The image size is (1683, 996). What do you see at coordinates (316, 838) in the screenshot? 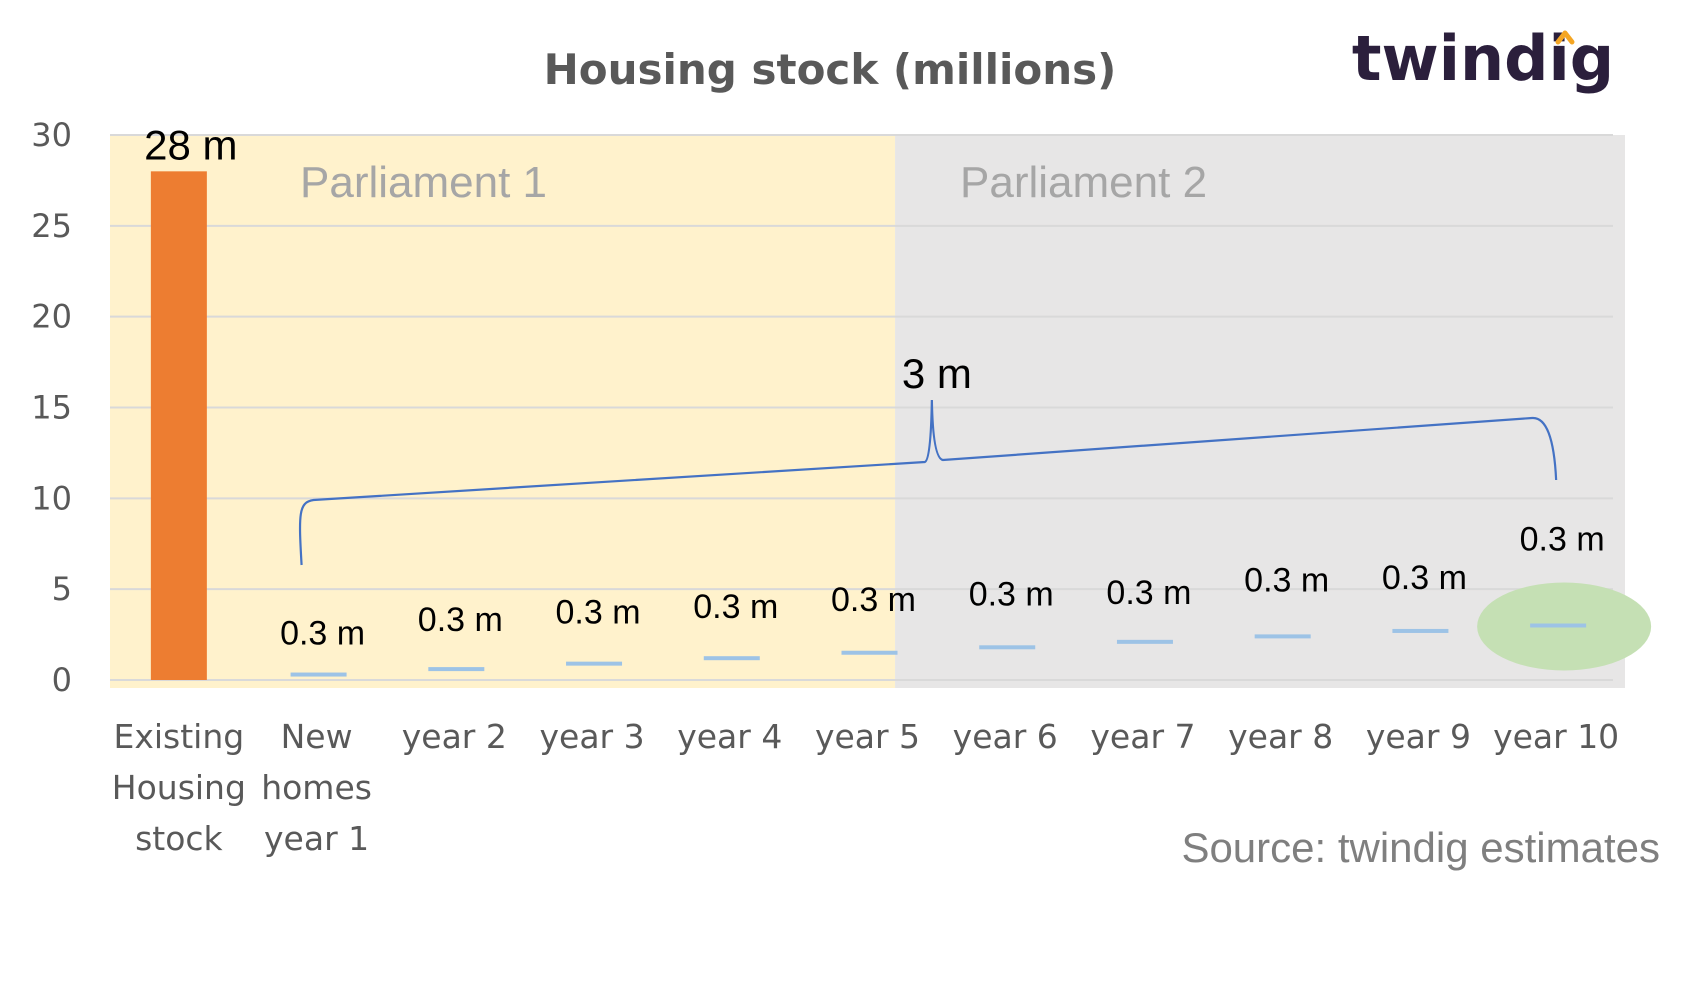
I see `x-tick-label-line: year 1` at bounding box center [316, 838].